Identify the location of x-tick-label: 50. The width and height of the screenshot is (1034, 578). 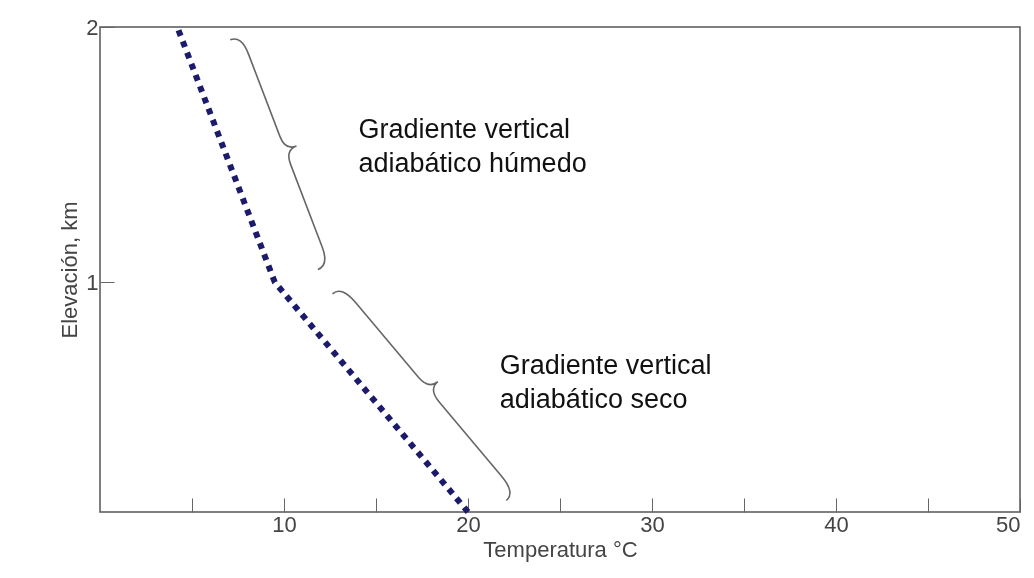
(1008, 524).